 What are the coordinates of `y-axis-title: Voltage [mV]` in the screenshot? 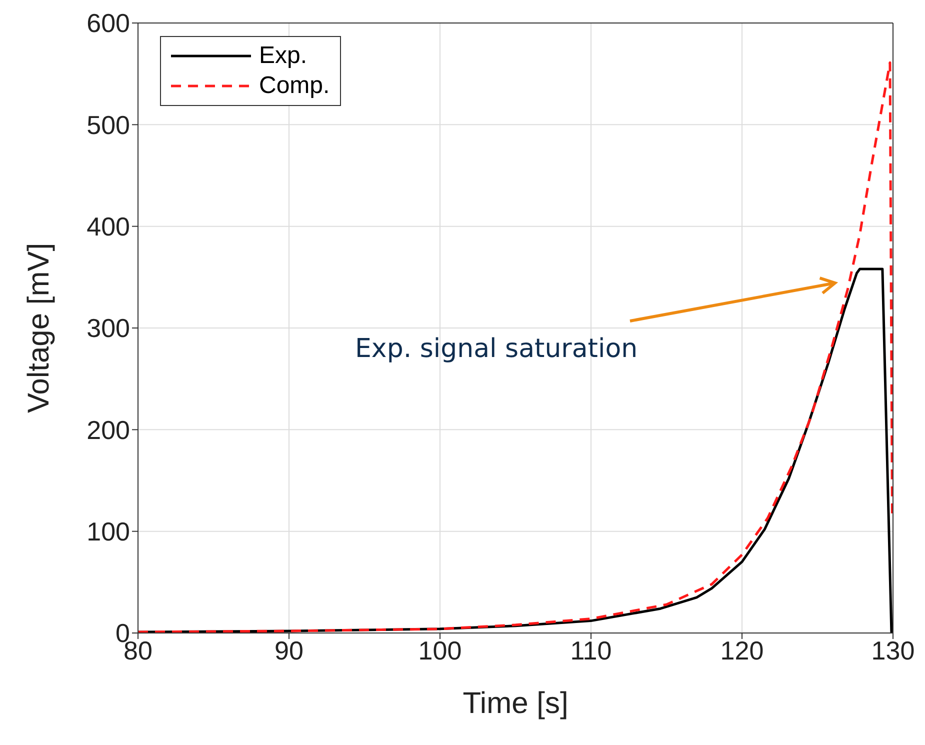 It's located at (39, 328).